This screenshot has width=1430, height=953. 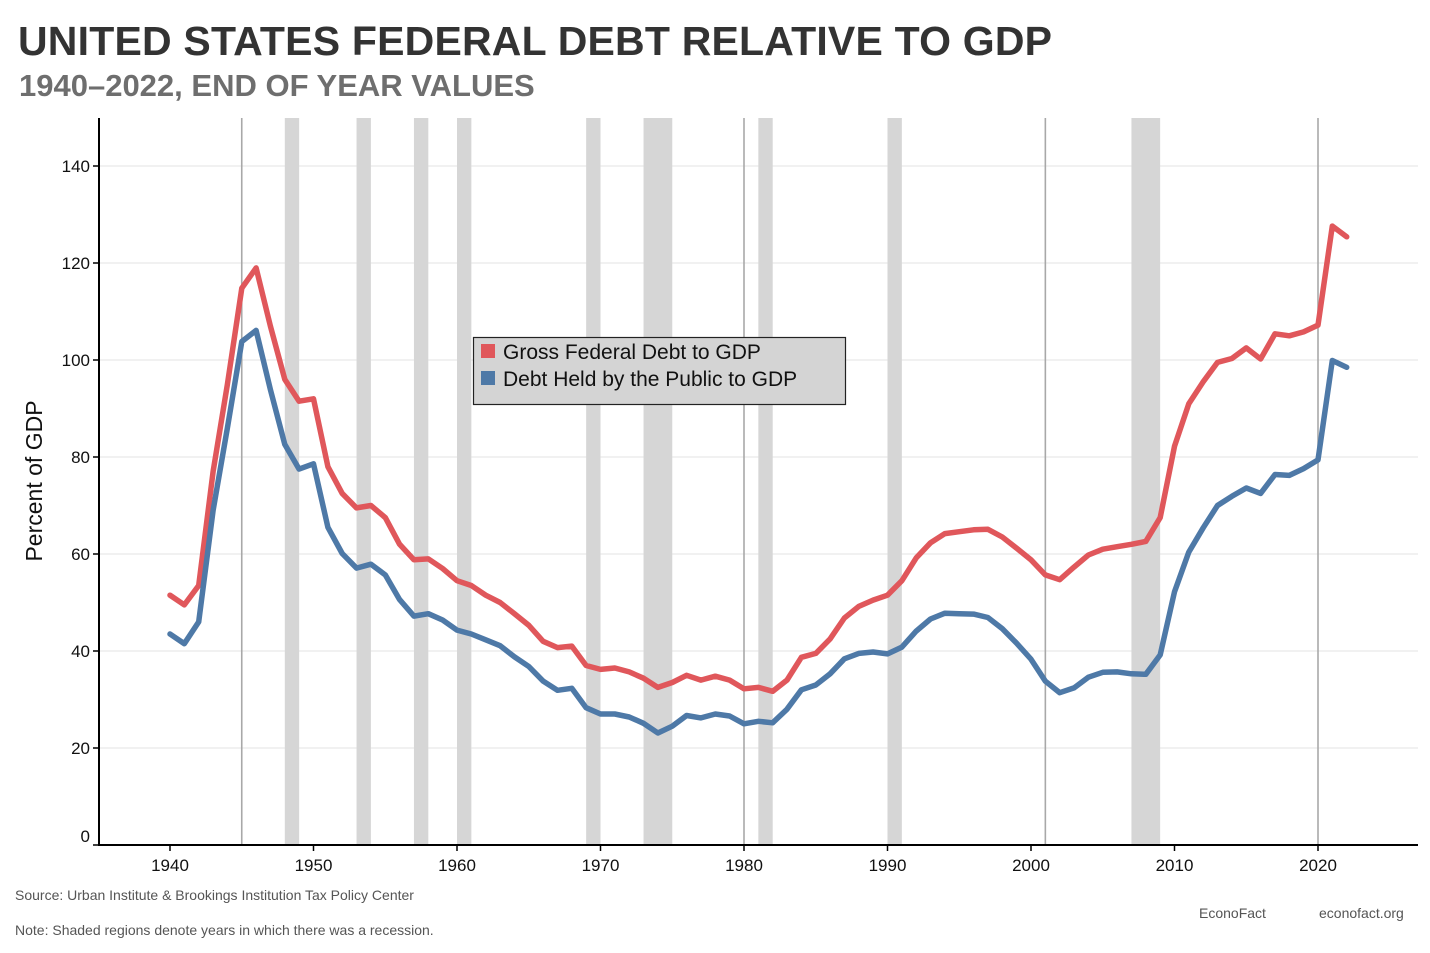 What do you see at coordinates (632, 352) in the screenshot?
I see `legend-label: Gross Federal Debt to GDP` at bounding box center [632, 352].